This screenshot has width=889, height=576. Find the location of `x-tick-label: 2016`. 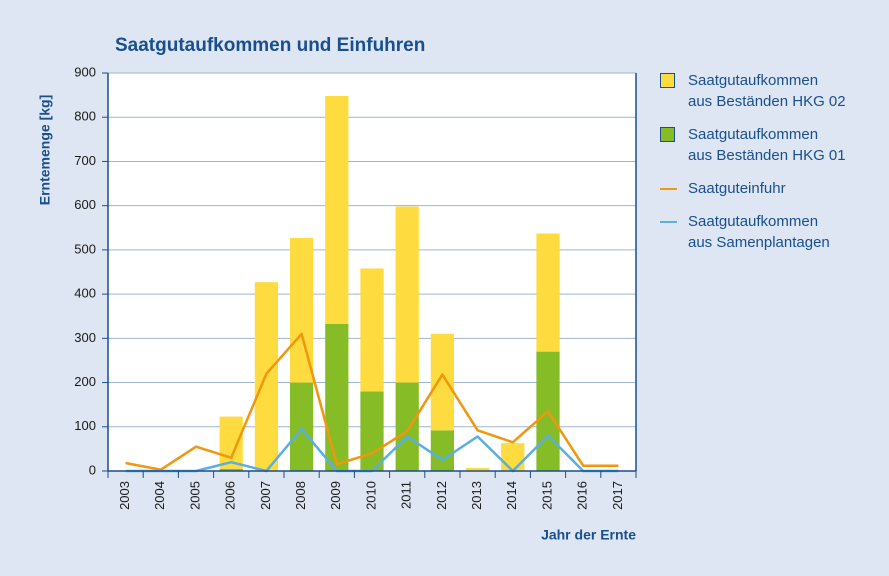

x-tick-label: 2016 is located at coordinates (582, 495).